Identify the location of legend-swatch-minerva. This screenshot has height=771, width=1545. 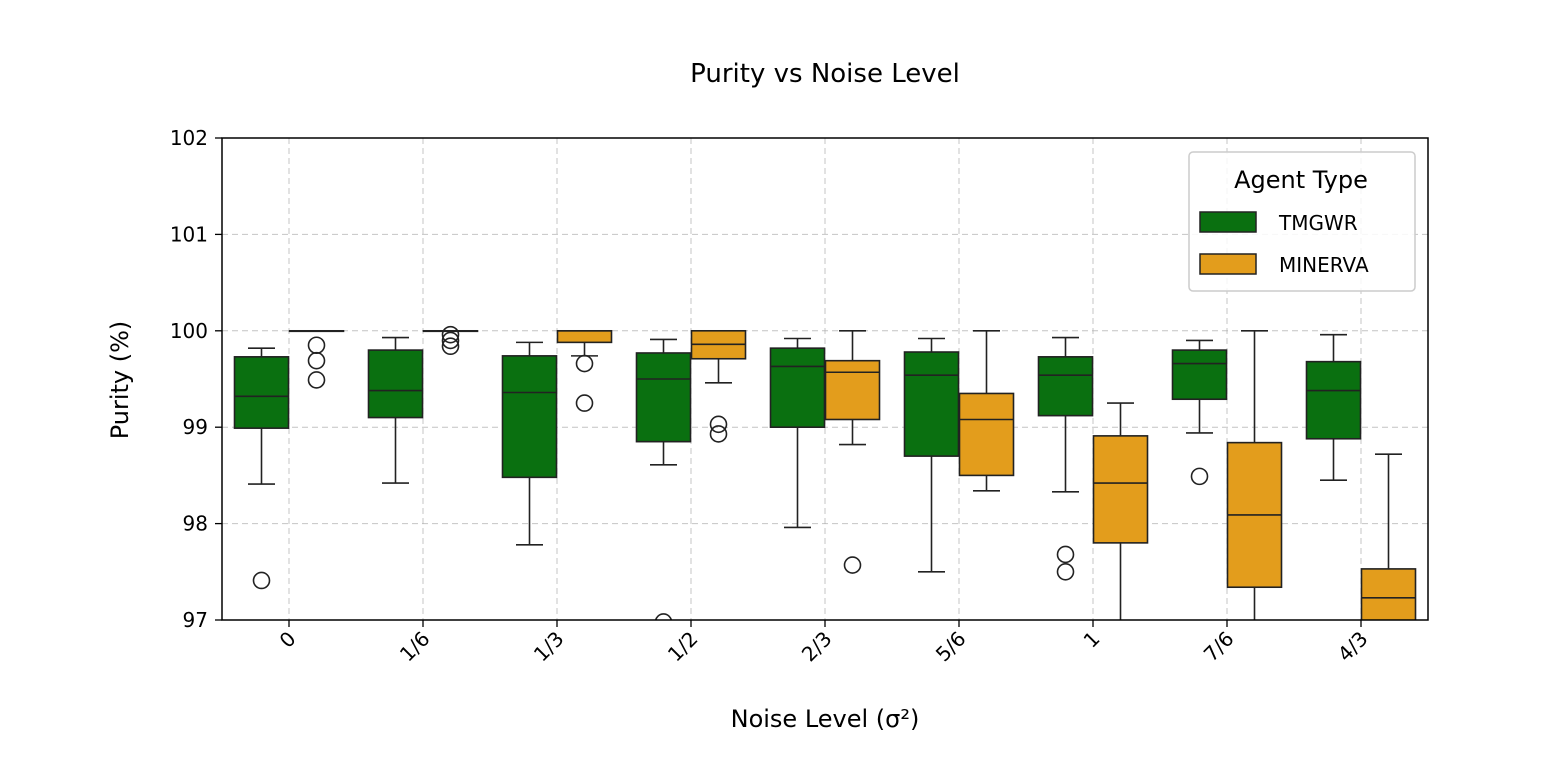
(1228, 264).